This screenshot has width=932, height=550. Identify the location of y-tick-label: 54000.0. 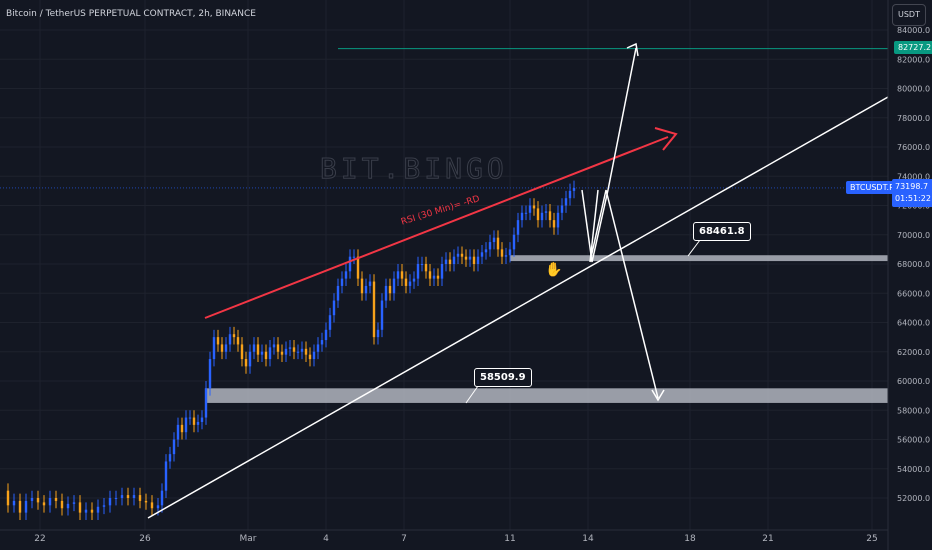
(913, 469).